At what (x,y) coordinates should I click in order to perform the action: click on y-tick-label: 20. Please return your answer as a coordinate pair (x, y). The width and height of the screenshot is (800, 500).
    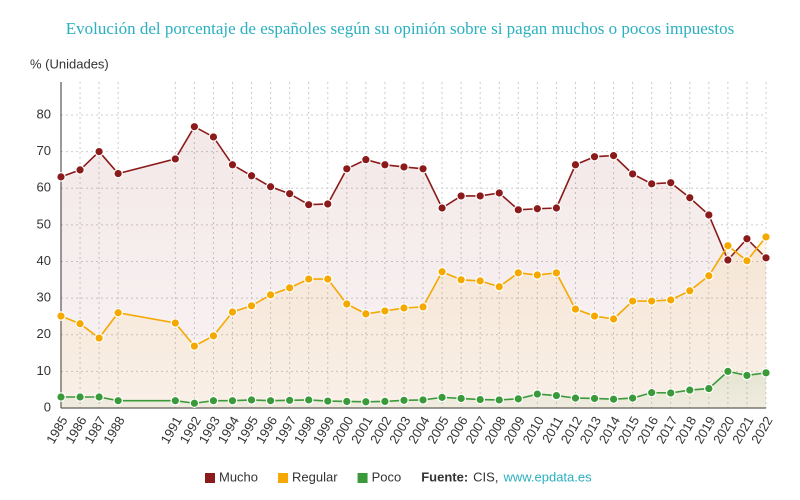
    Looking at the image, I should click on (44, 333).